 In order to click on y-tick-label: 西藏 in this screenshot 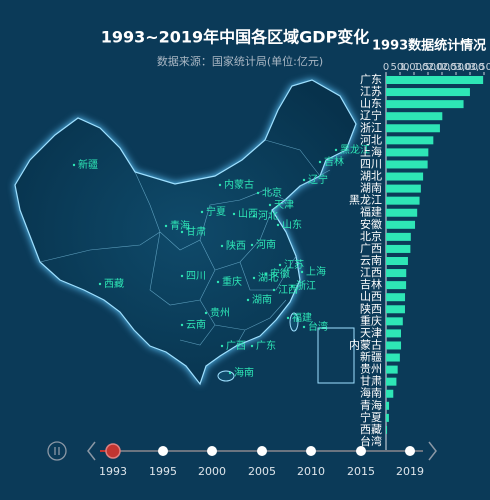, I will do `click(371, 429)`.